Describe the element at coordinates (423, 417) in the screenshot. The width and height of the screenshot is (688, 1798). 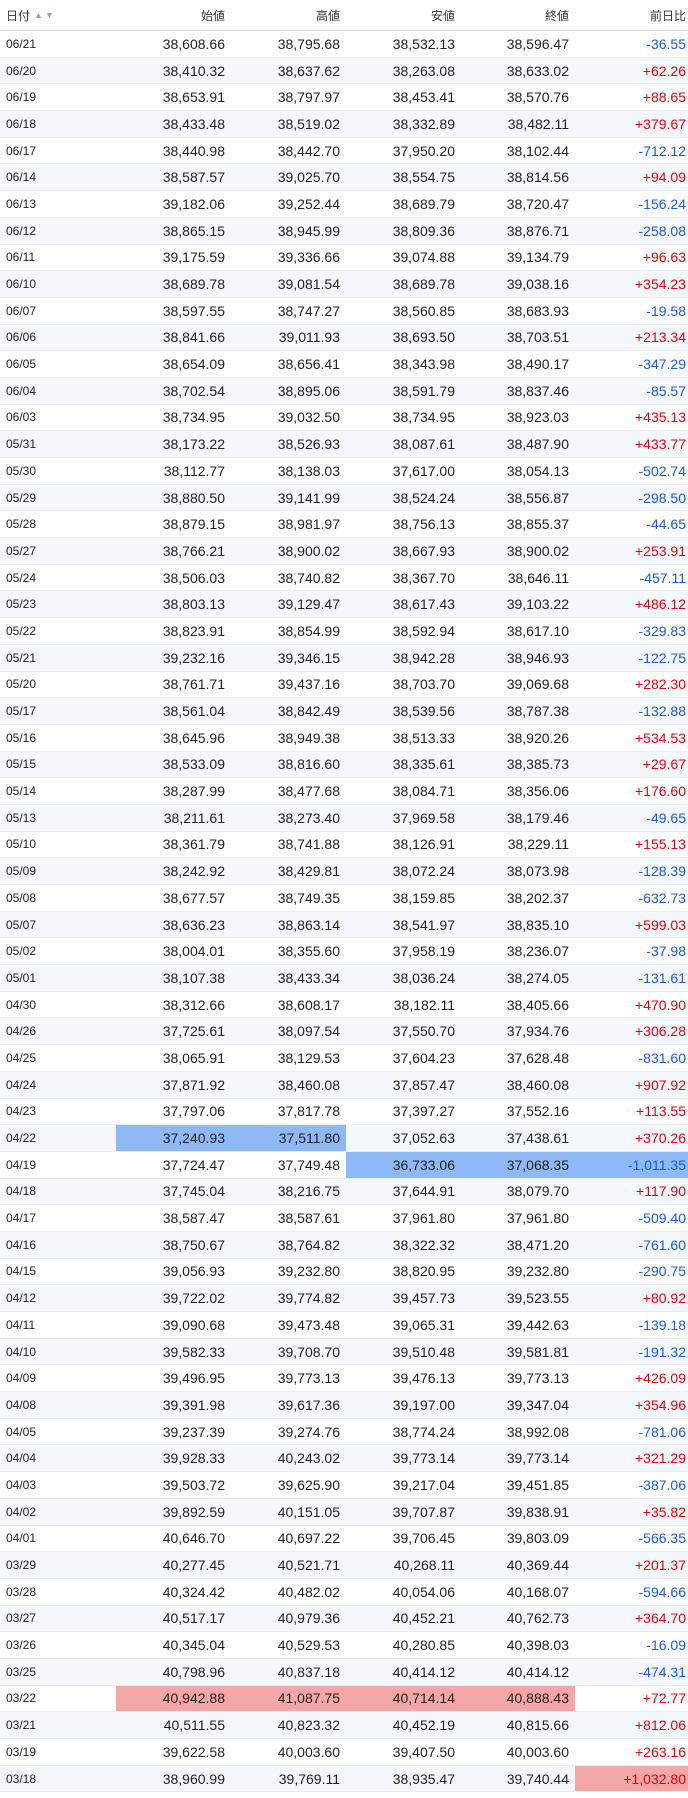
I see `cell-low: 38,734.95` at that location.